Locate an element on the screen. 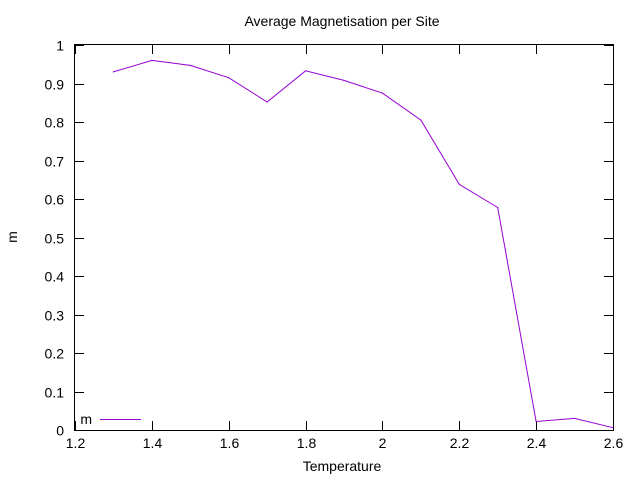 The height and width of the screenshot is (480, 640). y-tick-label: 0.8 is located at coordinates (55, 123).